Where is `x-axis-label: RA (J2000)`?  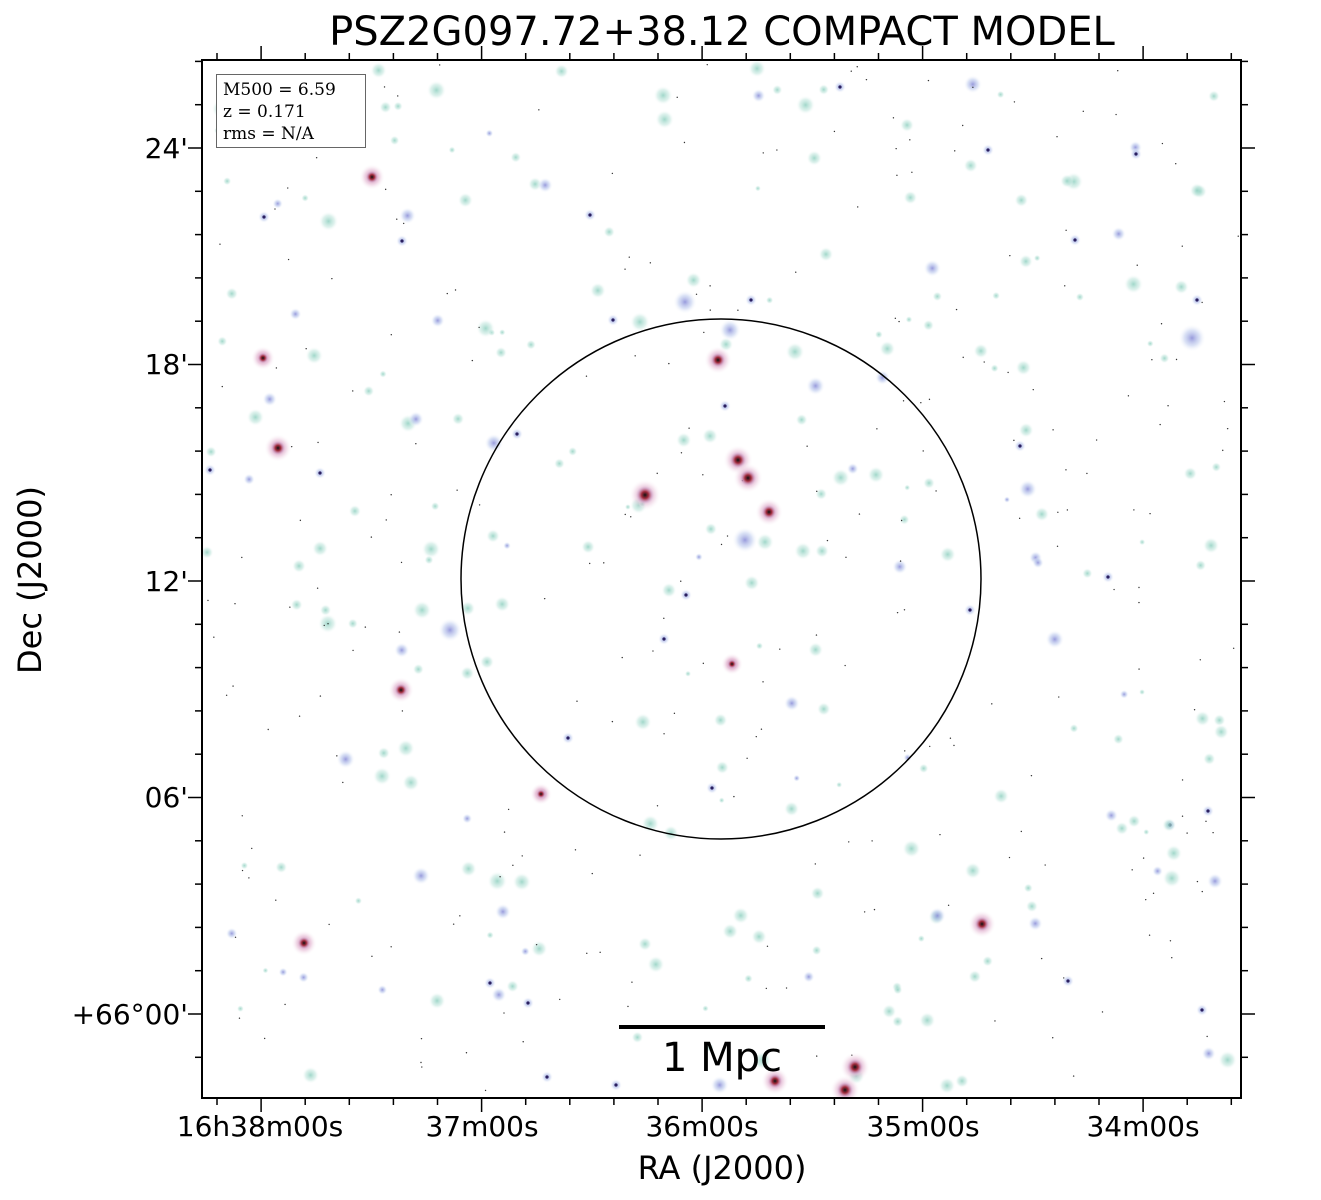 x-axis-label: RA (J2000) is located at coordinates (722, 1168).